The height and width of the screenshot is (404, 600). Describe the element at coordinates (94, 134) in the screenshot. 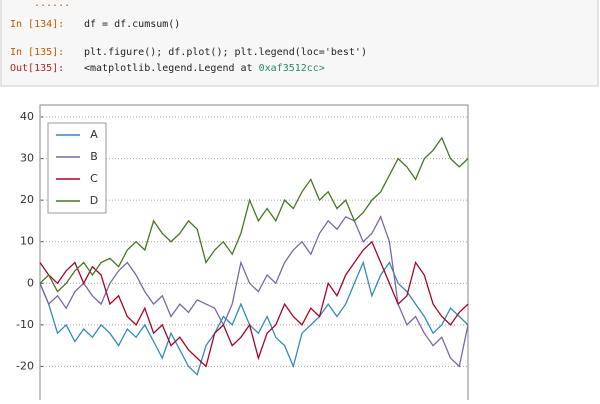

I see `legend-label: A` at that location.